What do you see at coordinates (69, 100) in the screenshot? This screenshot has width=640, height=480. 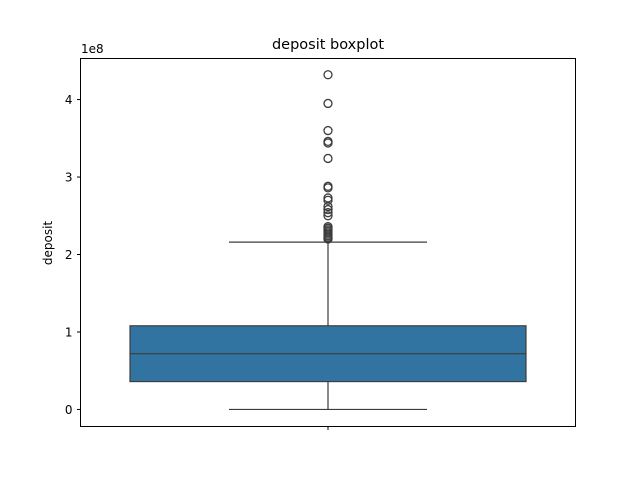 I see `y-tick-label: 4` at bounding box center [69, 100].